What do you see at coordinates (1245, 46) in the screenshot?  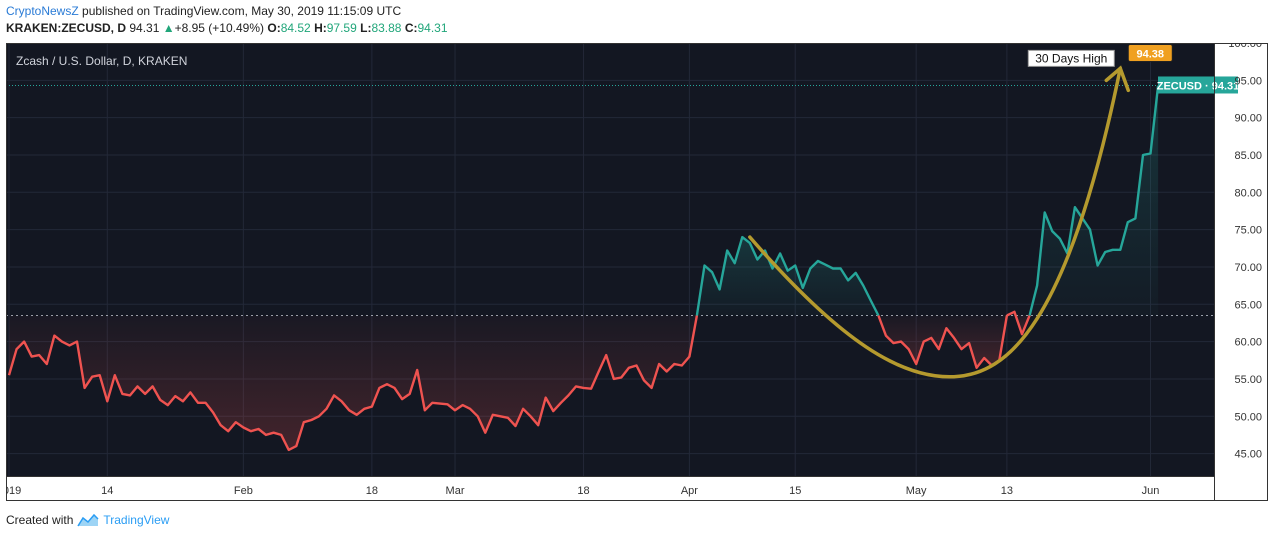 I see `price-tick-label: 100.00` at bounding box center [1245, 46].